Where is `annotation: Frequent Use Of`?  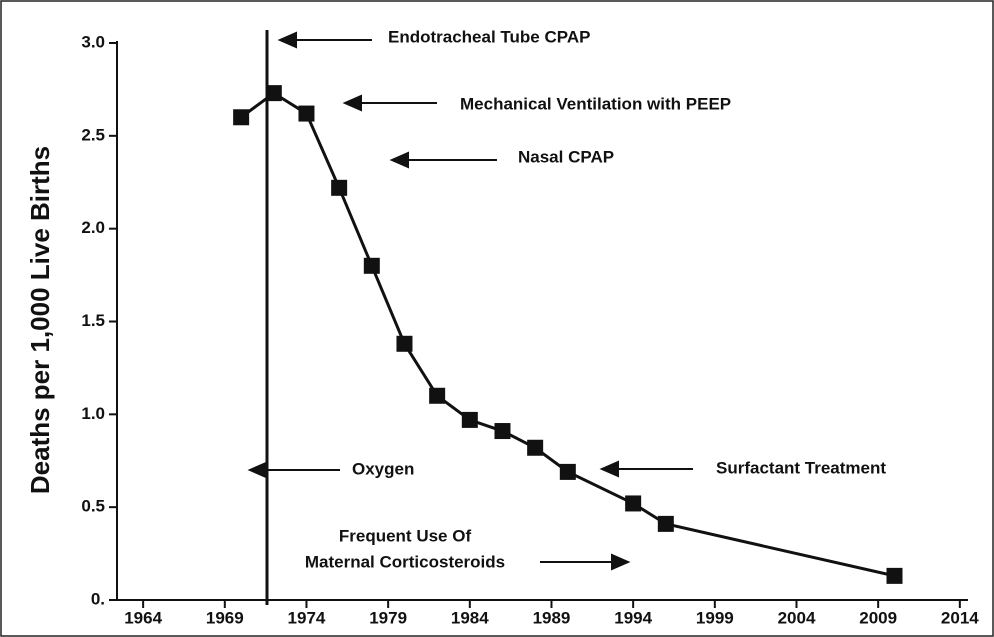 annotation: Frequent Use Of is located at coordinates (405, 535).